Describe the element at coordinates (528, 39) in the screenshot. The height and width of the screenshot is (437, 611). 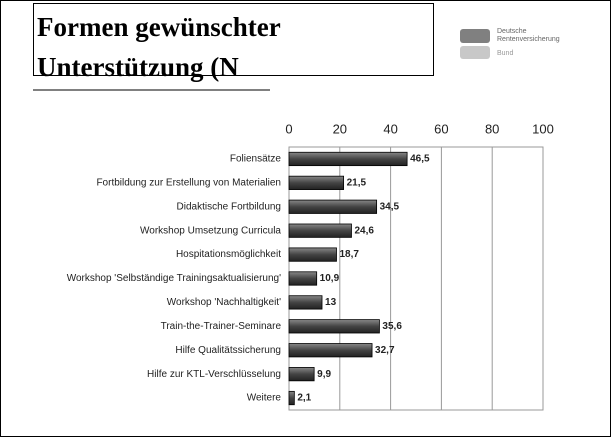
I see `logo-text: Rentenversicherung` at that location.